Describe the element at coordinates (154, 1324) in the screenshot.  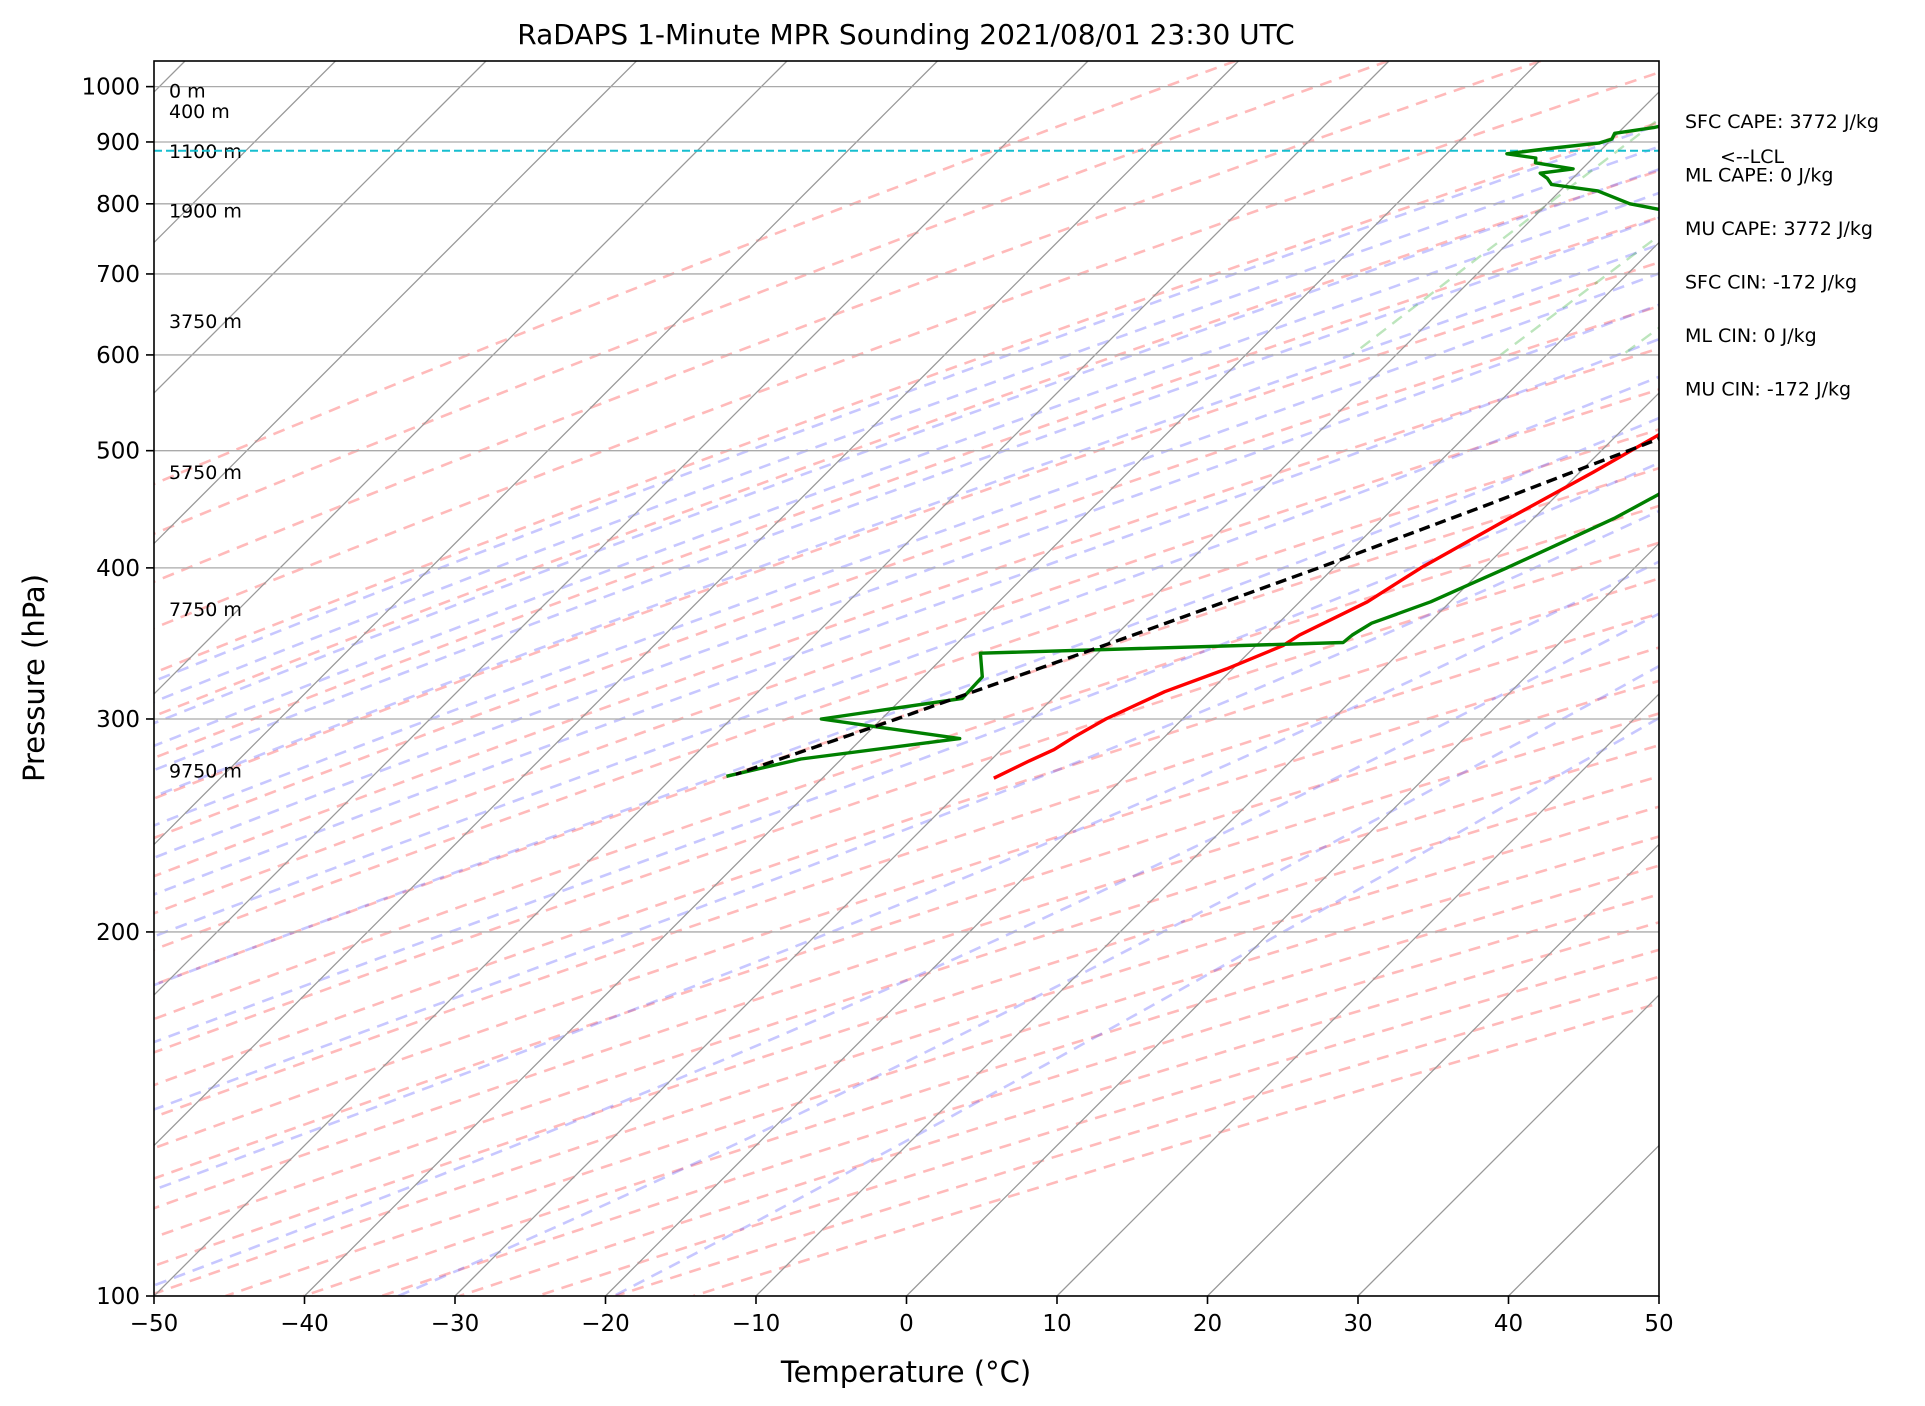
I see `x-tick-label: −50` at that location.